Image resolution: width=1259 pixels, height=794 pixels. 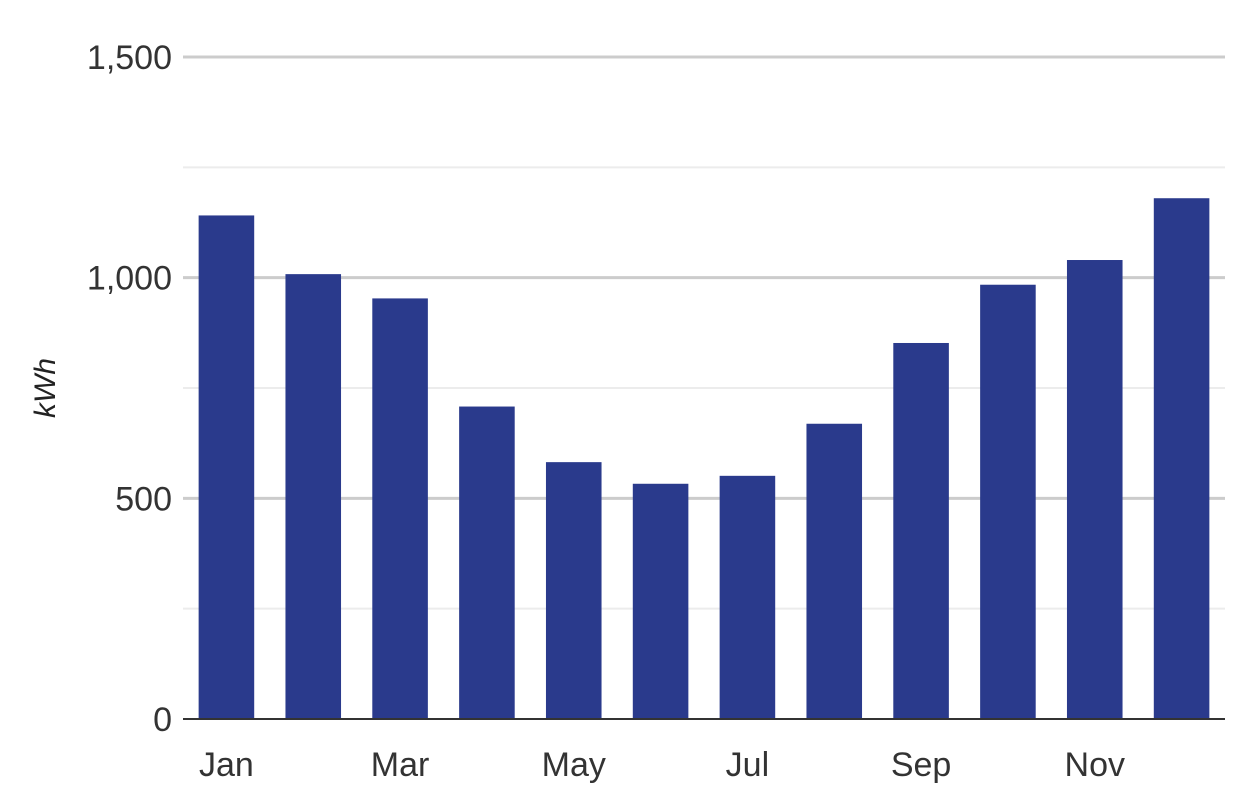 I want to click on y-tick-labels: 0 500 1,000 1,500, so click(x=129, y=389).